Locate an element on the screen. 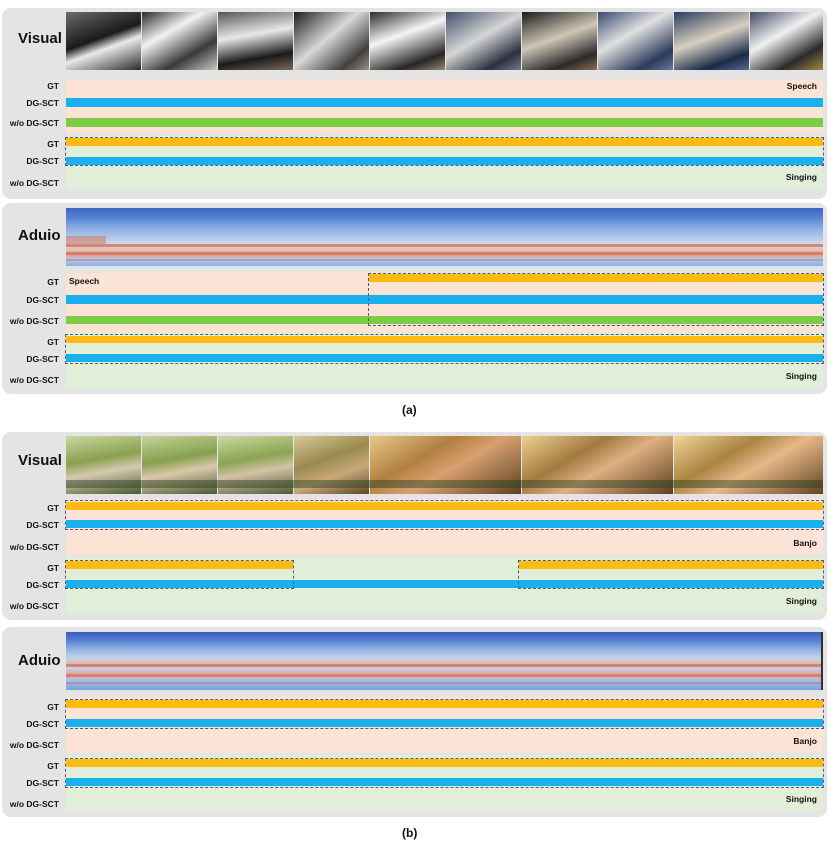 This screenshot has height=850, width=831. caption-a: (a) is located at coordinates (409, 410).